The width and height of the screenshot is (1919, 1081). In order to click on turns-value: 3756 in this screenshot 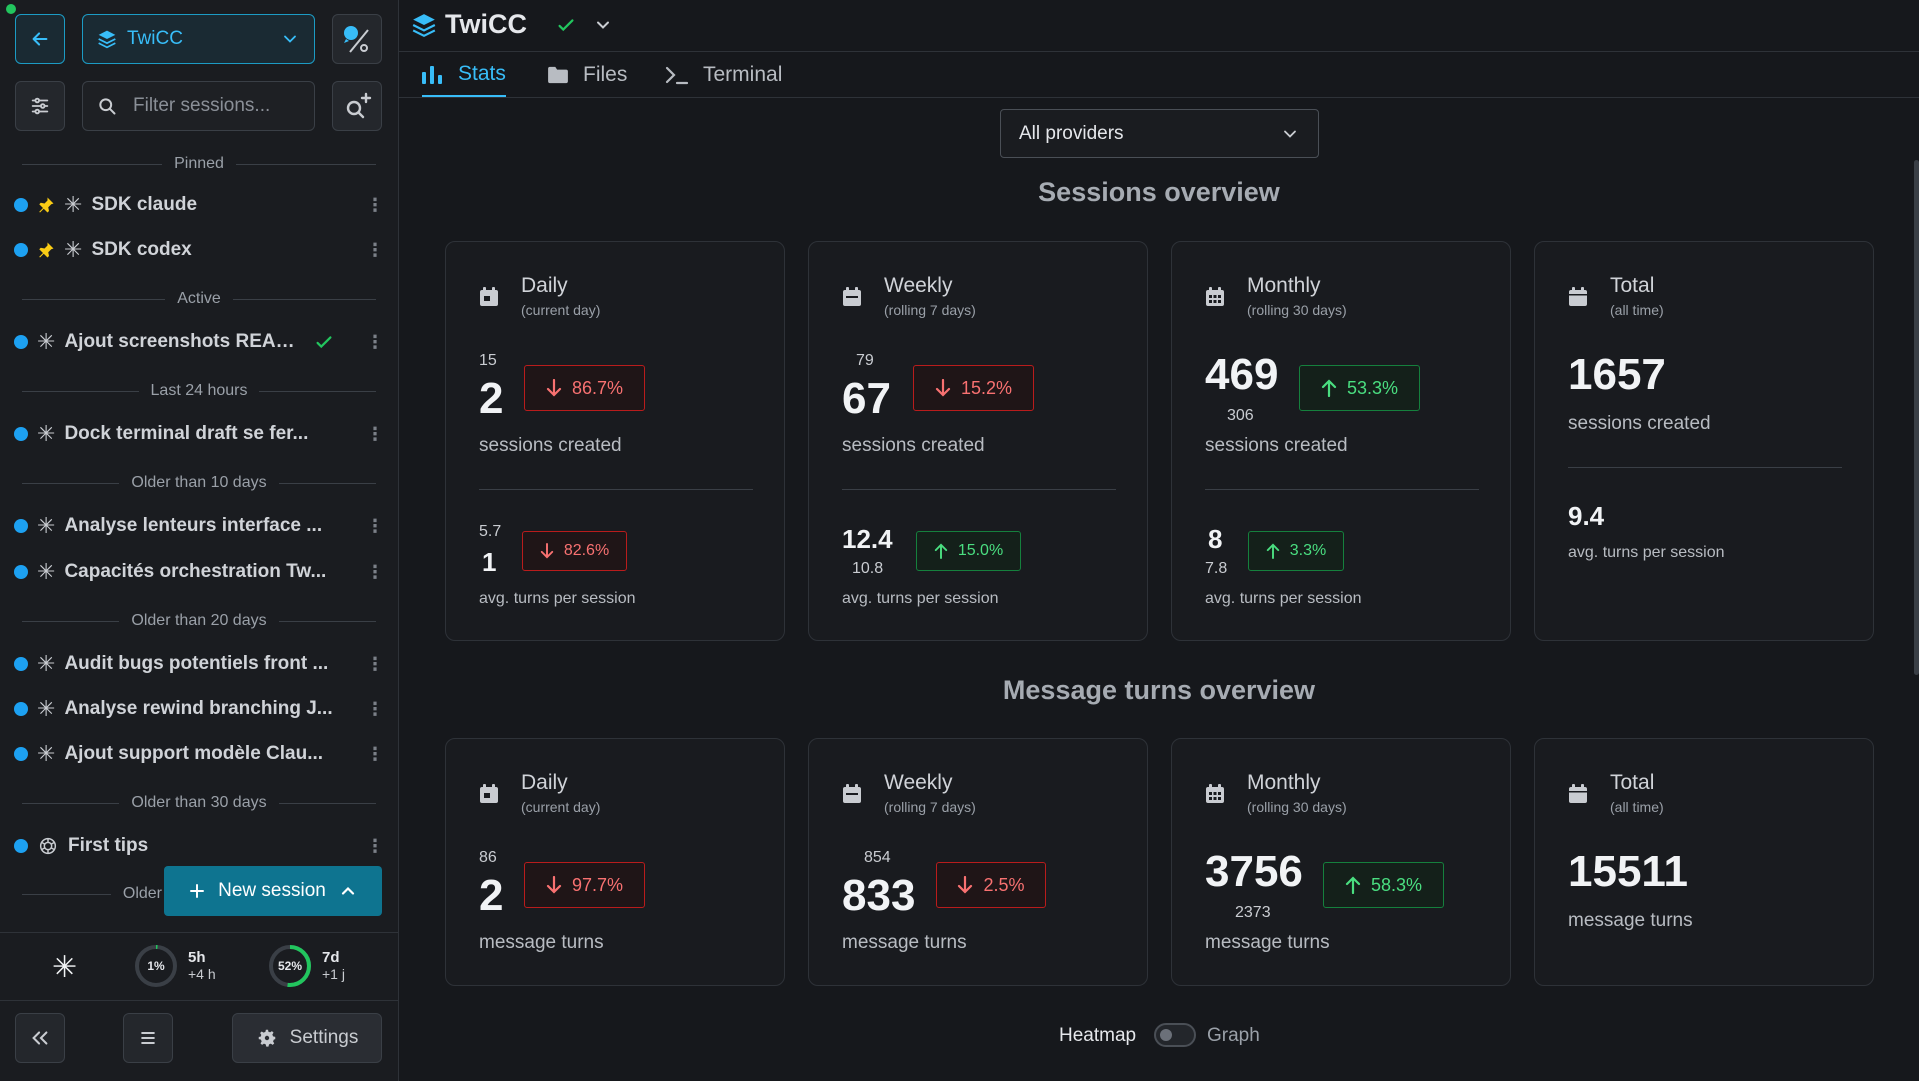, I will do `click(1254, 871)`.